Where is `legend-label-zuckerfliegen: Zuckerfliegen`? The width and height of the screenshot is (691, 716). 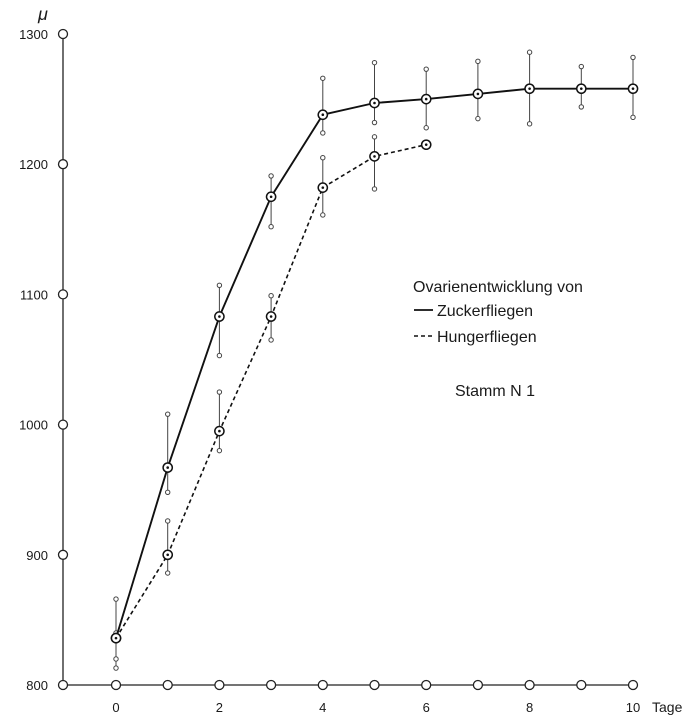 legend-label-zuckerfliegen: Zuckerfliegen is located at coordinates (485, 311).